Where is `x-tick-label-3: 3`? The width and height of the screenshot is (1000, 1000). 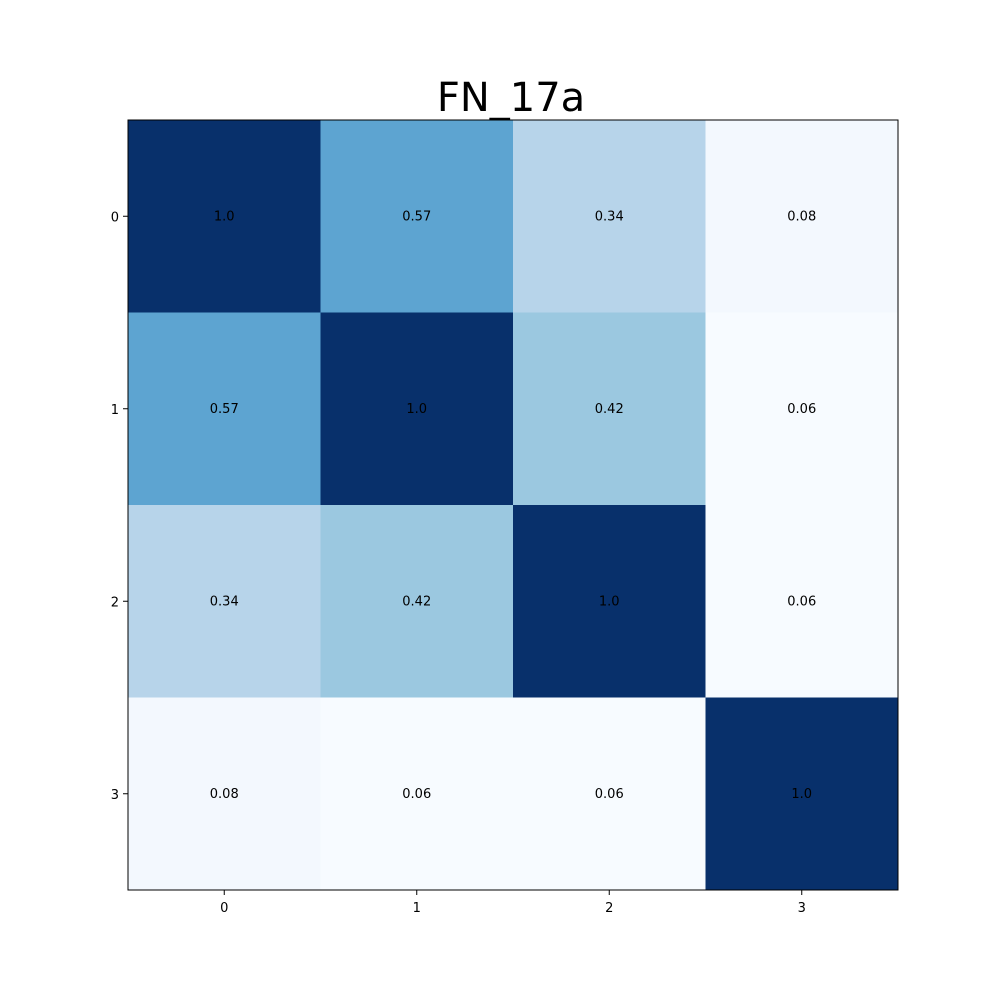 x-tick-label-3: 3 is located at coordinates (802, 908).